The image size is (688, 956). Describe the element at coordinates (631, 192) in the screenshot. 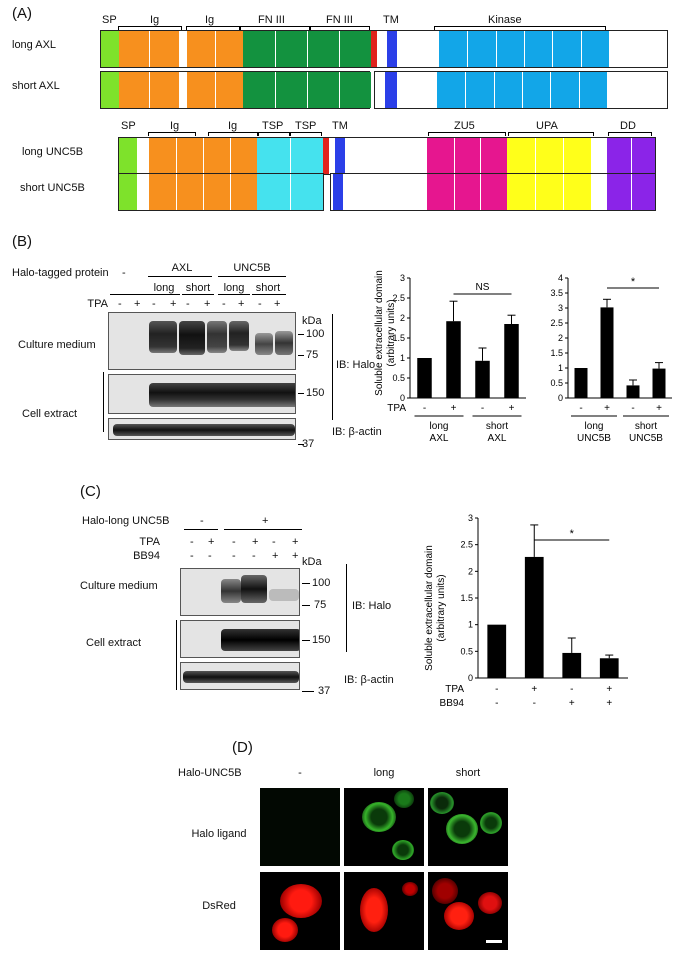

I see `short-unc5b-bar-c-divider` at that location.